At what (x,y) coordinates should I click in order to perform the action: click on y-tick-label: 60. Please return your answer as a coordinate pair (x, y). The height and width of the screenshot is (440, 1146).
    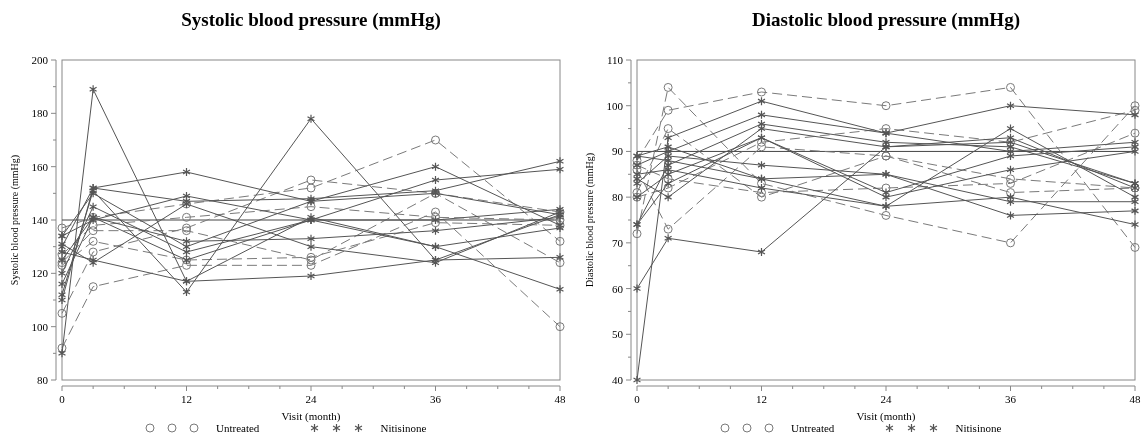
    Looking at the image, I should click on (618, 288).